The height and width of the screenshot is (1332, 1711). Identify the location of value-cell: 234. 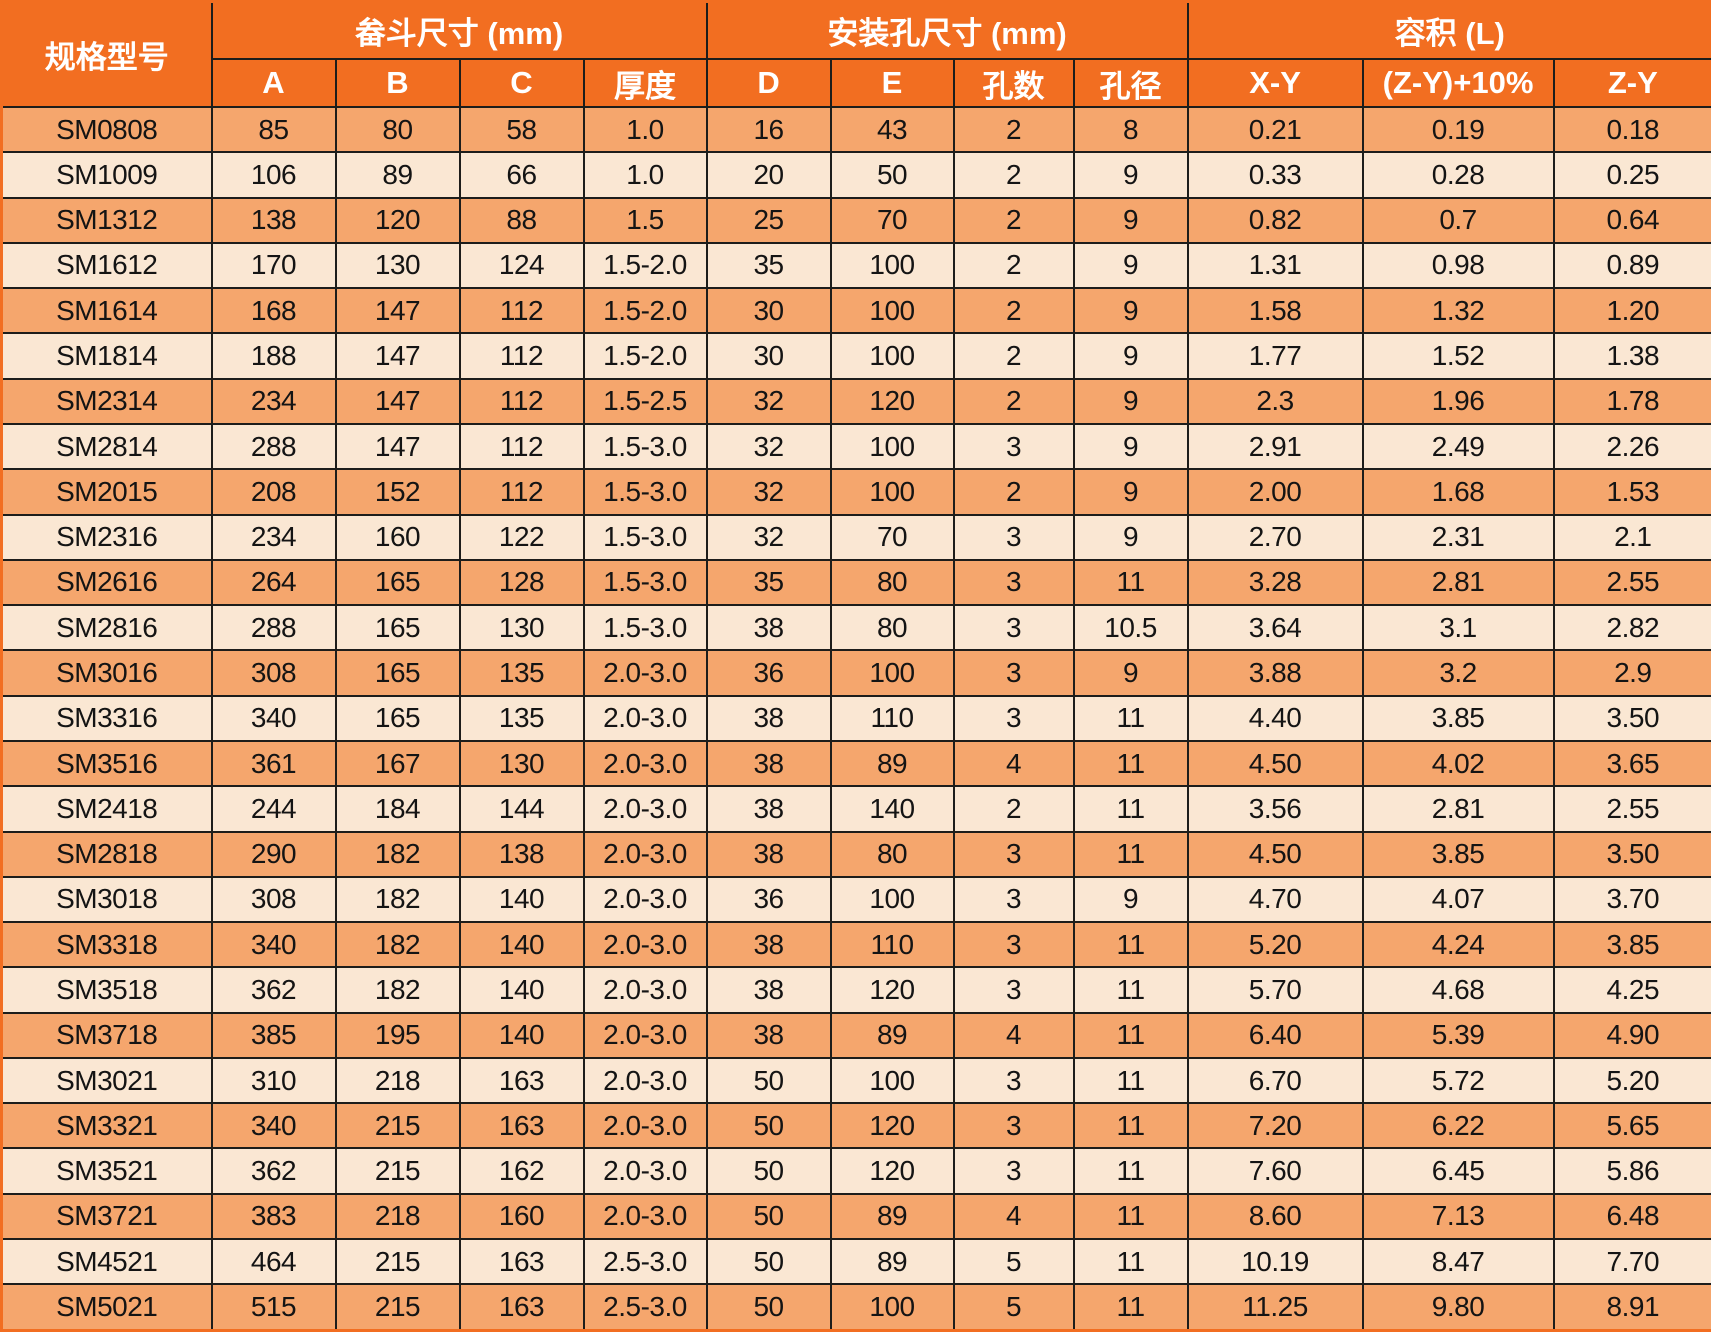
(273, 537).